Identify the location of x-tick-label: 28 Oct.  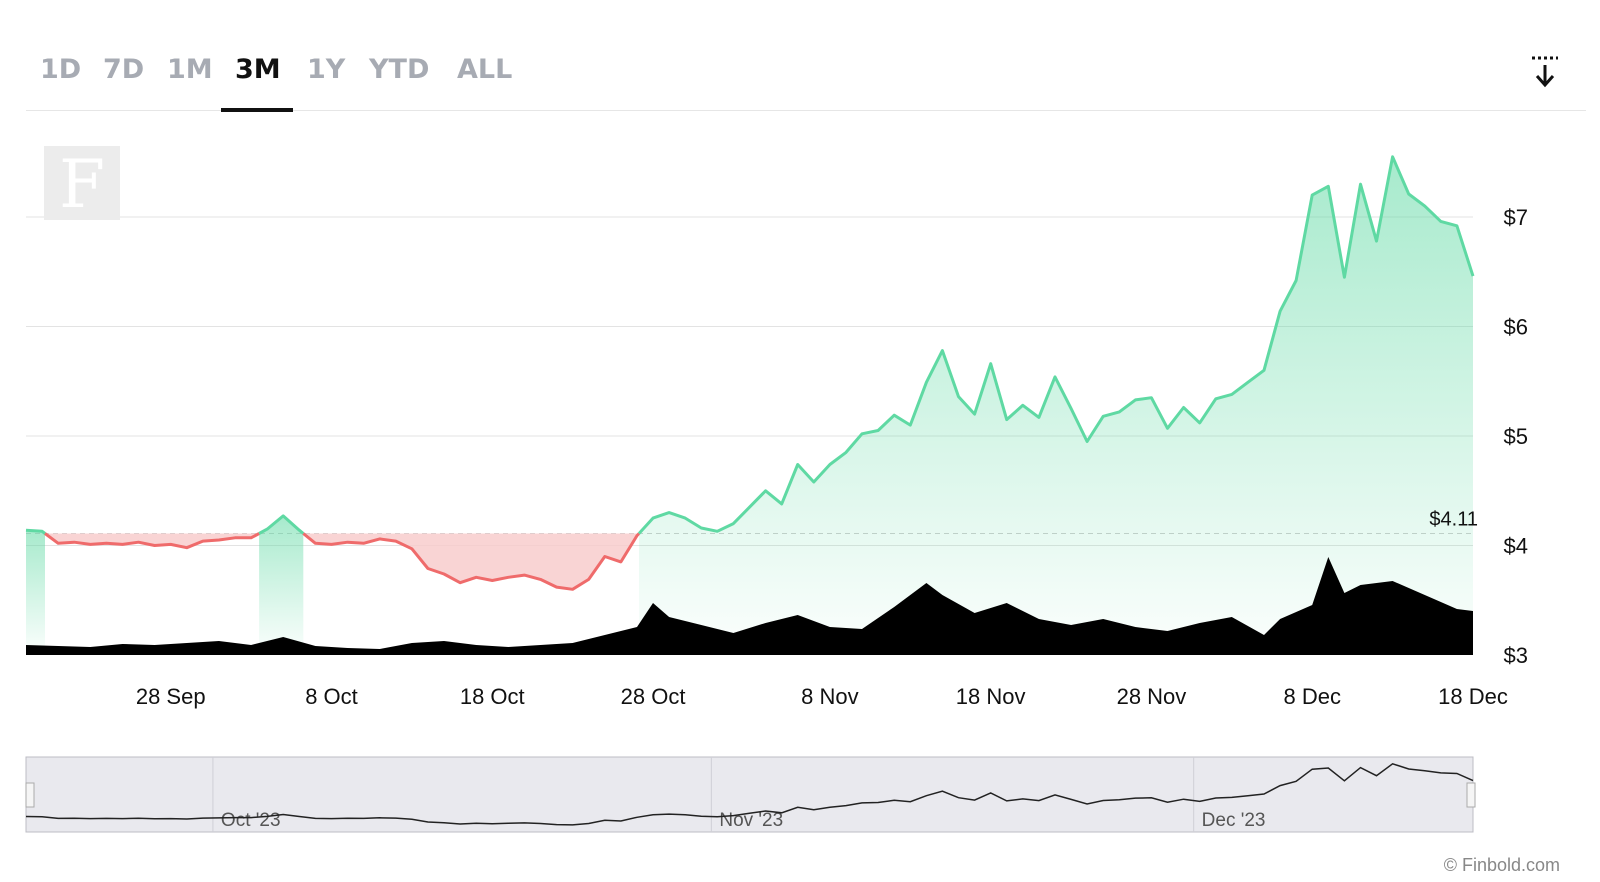
(653, 696).